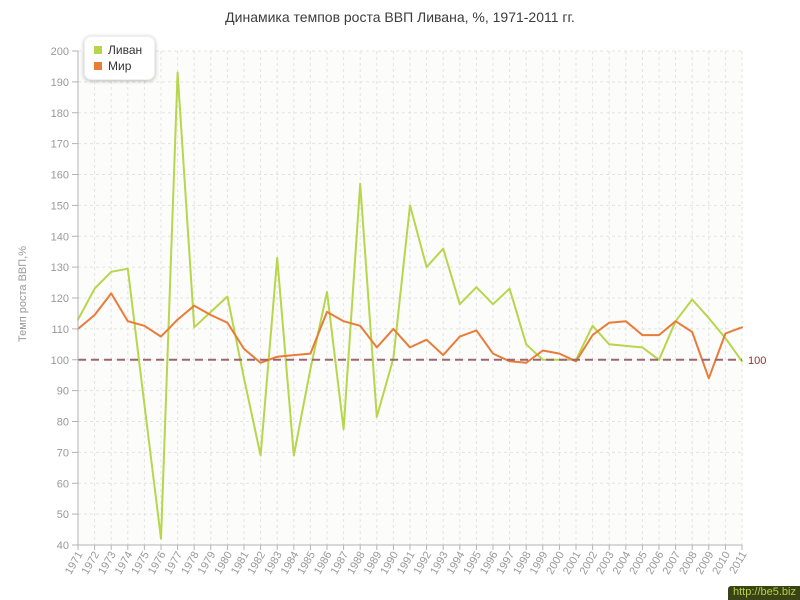  What do you see at coordinates (764, 593) in the screenshot?
I see `watermark-link: http://be5.biz` at bounding box center [764, 593].